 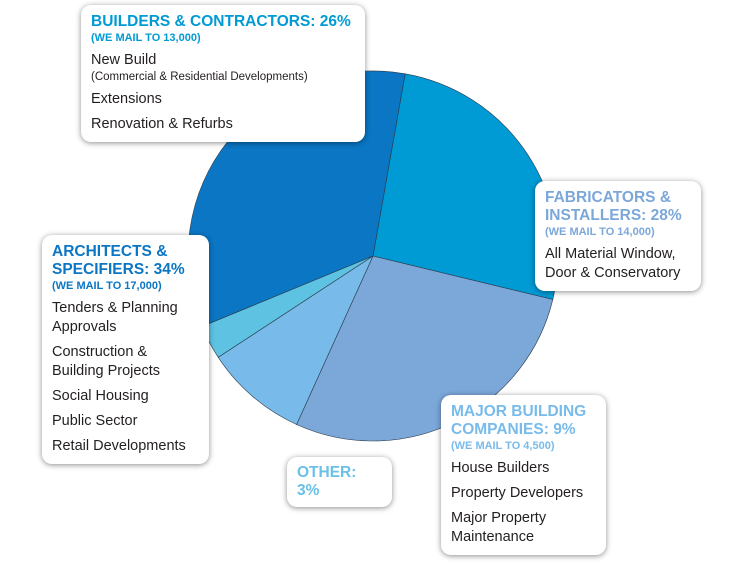 What do you see at coordinates (118, 260) in the screenshot?
I see `architects-heading: ARCHITECTS & SPECIFIERS: 34%` at bounding box center [118, 260].